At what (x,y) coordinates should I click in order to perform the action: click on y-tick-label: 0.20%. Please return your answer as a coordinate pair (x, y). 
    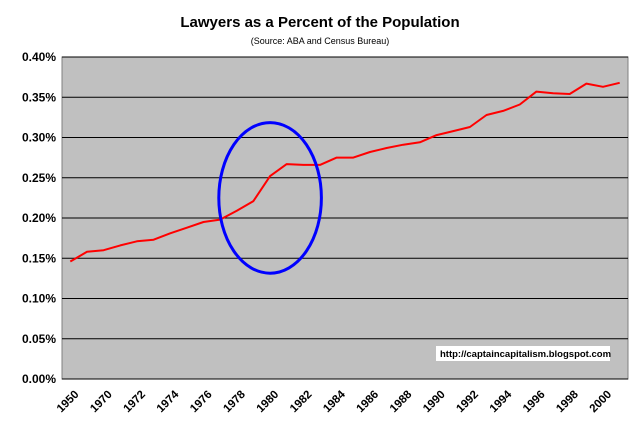
    Looking at the image, I should click on (39, 218).